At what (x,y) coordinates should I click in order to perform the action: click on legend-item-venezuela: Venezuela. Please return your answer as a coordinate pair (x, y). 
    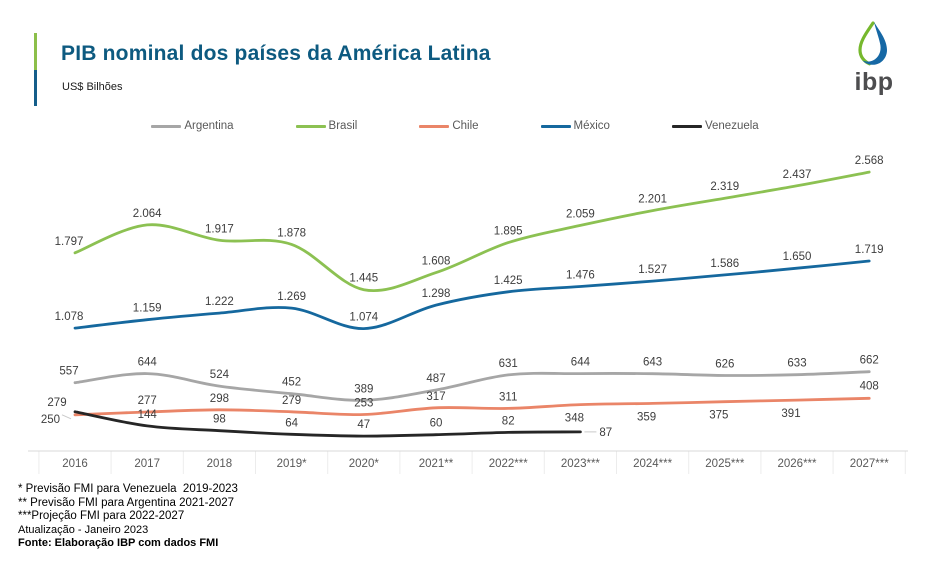
    Looking at the image, I should click on (715, 126).